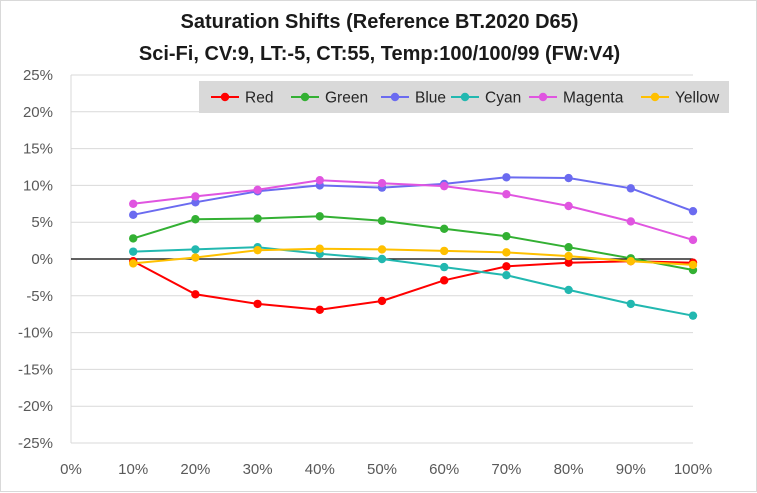 This screenshot has height=493, width=757. What do you see at coordinates (225, 97) in the screenshot?
I see `legend-marker-red` at bounding box center [225, 97].